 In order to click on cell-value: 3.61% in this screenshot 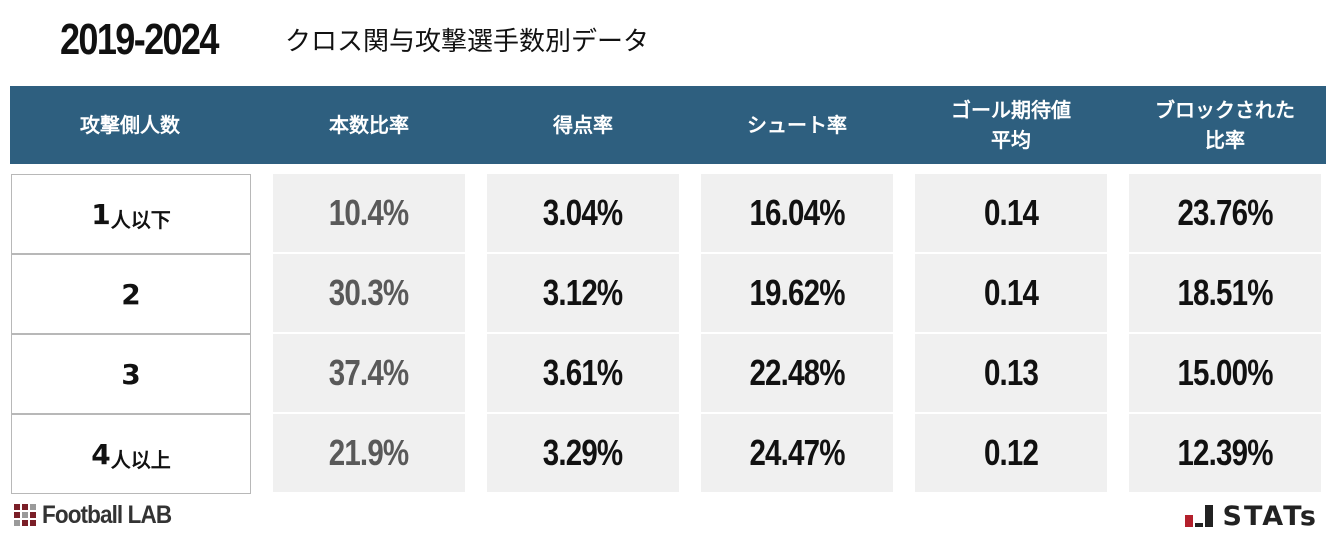, I will do `click(583, 372)`.